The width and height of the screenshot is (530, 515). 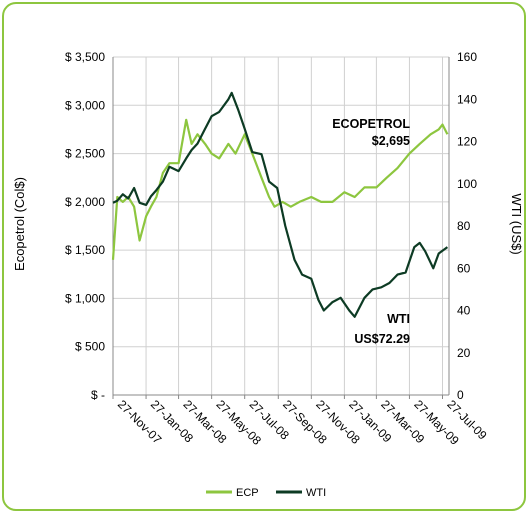 What do you see at coordinates (247, 493) in the screenshot?
I see `legend-label-ecp: ECP` at bounding box center [247, 493].